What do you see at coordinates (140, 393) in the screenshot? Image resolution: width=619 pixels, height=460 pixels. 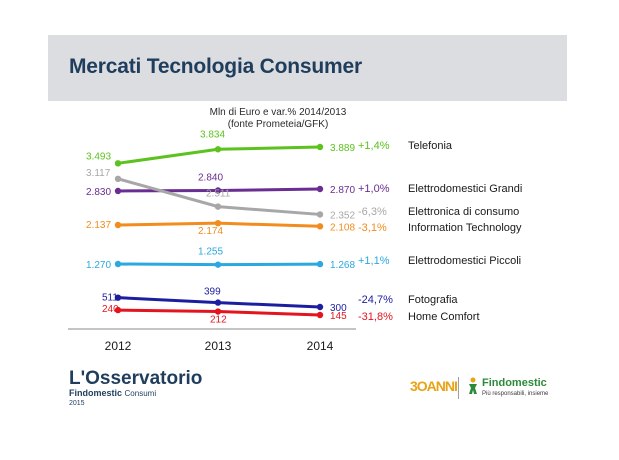 I see `brand-sub-consumi: Consumi` at bounding box center [140, 393].